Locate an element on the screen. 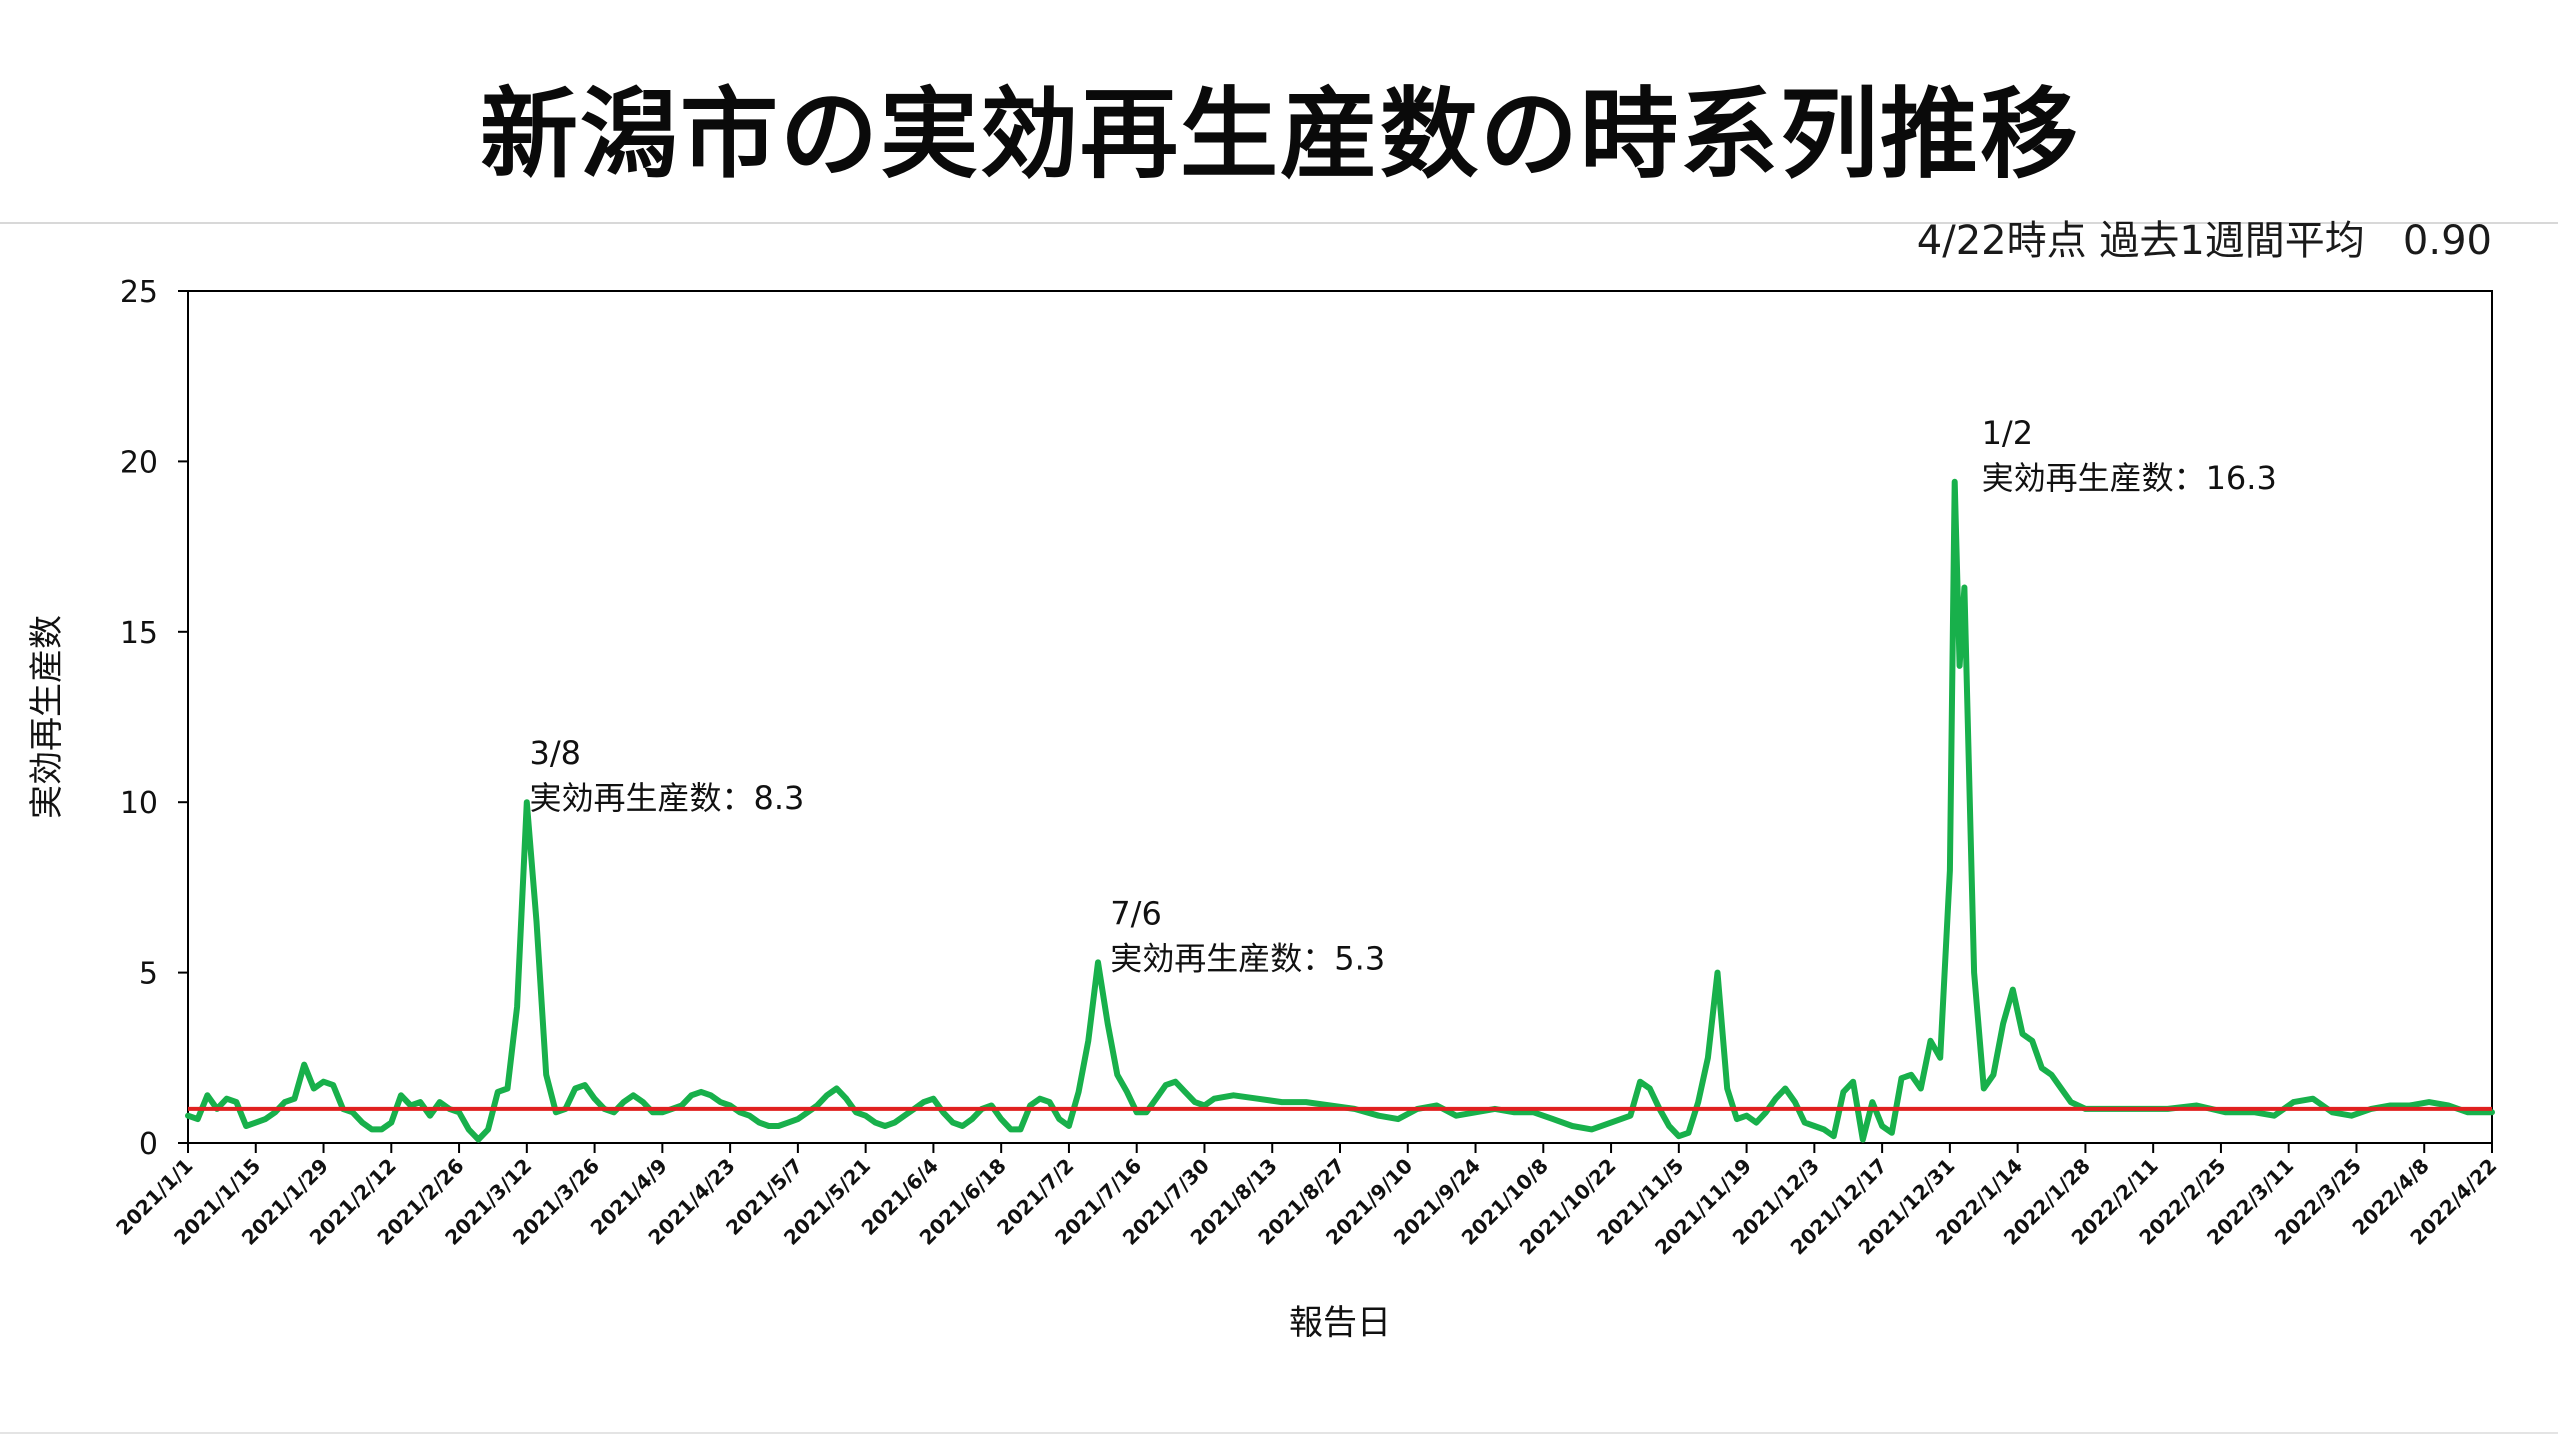 The image size is (2560, 1440). weekly-average-note: 4/22時点 過去1週間平均 0.90 is located at coordinates (2204, 241).